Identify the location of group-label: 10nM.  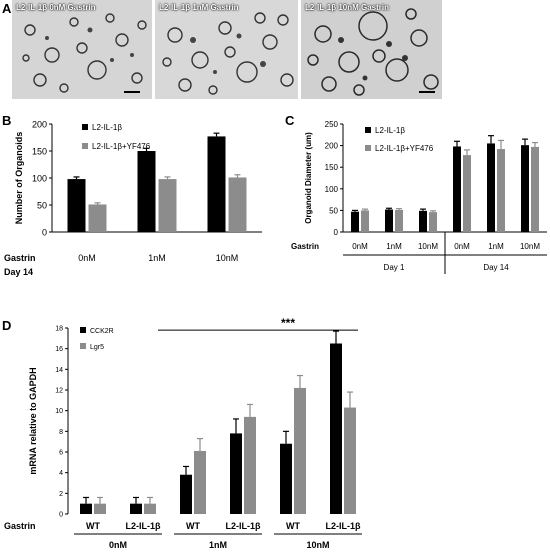
(317, 545).